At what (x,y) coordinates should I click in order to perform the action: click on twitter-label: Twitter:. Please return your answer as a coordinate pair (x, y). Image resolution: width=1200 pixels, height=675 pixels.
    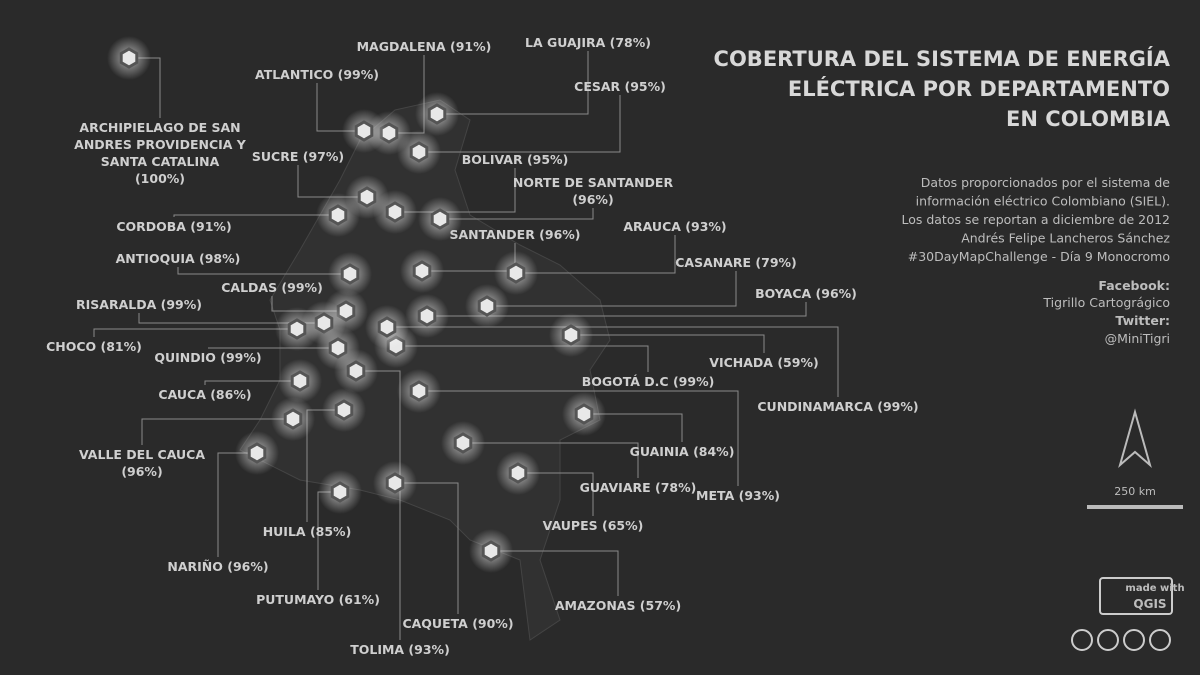
    Looking at the image, I should click on (1142, 320).